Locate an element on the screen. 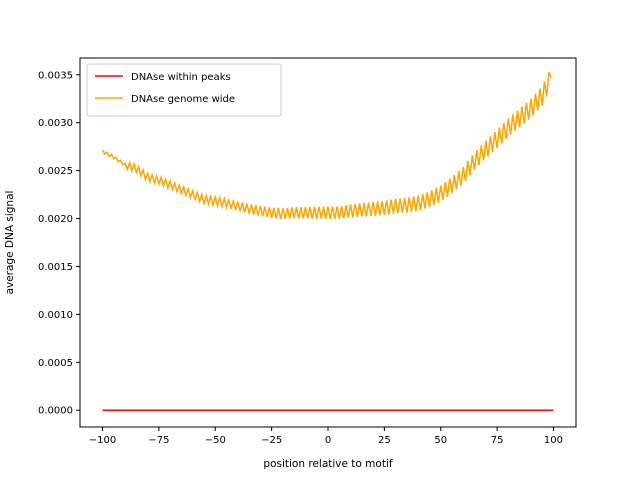 This screenshot has height=480, width=640. x-tick-label: 100 is located at coordinates (553, 440).